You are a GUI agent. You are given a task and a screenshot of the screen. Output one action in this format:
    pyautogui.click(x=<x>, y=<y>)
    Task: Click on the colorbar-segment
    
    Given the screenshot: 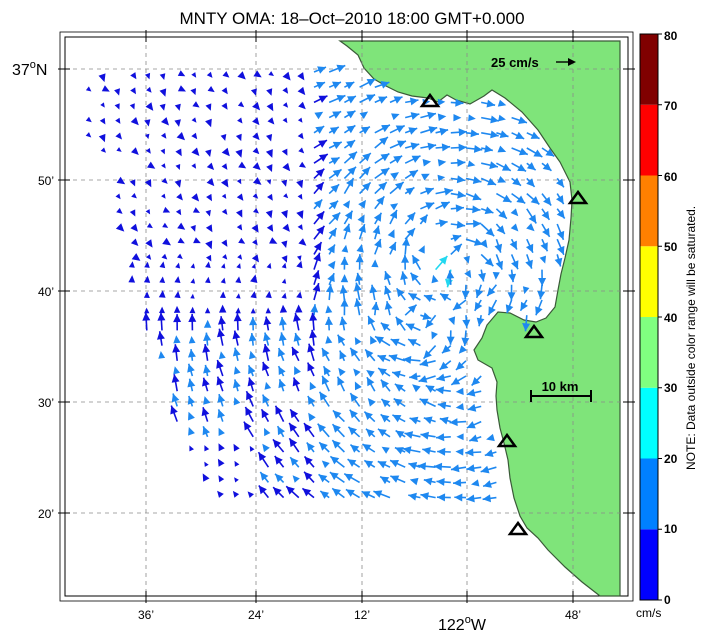 What is the action you would take?
    pyautogui.click(x=649, y=281)
    